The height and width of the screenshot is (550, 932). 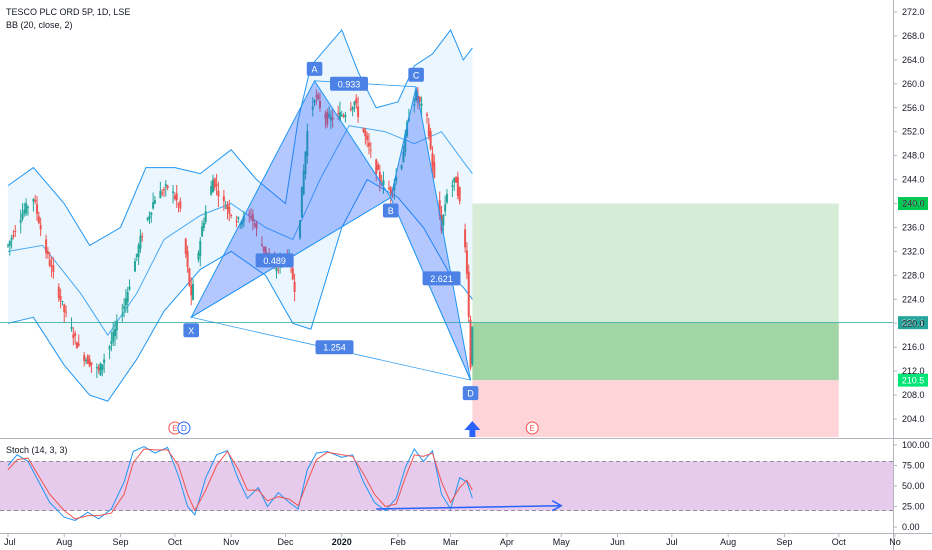 I want to click on stoch-tick-1: 0.00, so click(x=911, y=527).